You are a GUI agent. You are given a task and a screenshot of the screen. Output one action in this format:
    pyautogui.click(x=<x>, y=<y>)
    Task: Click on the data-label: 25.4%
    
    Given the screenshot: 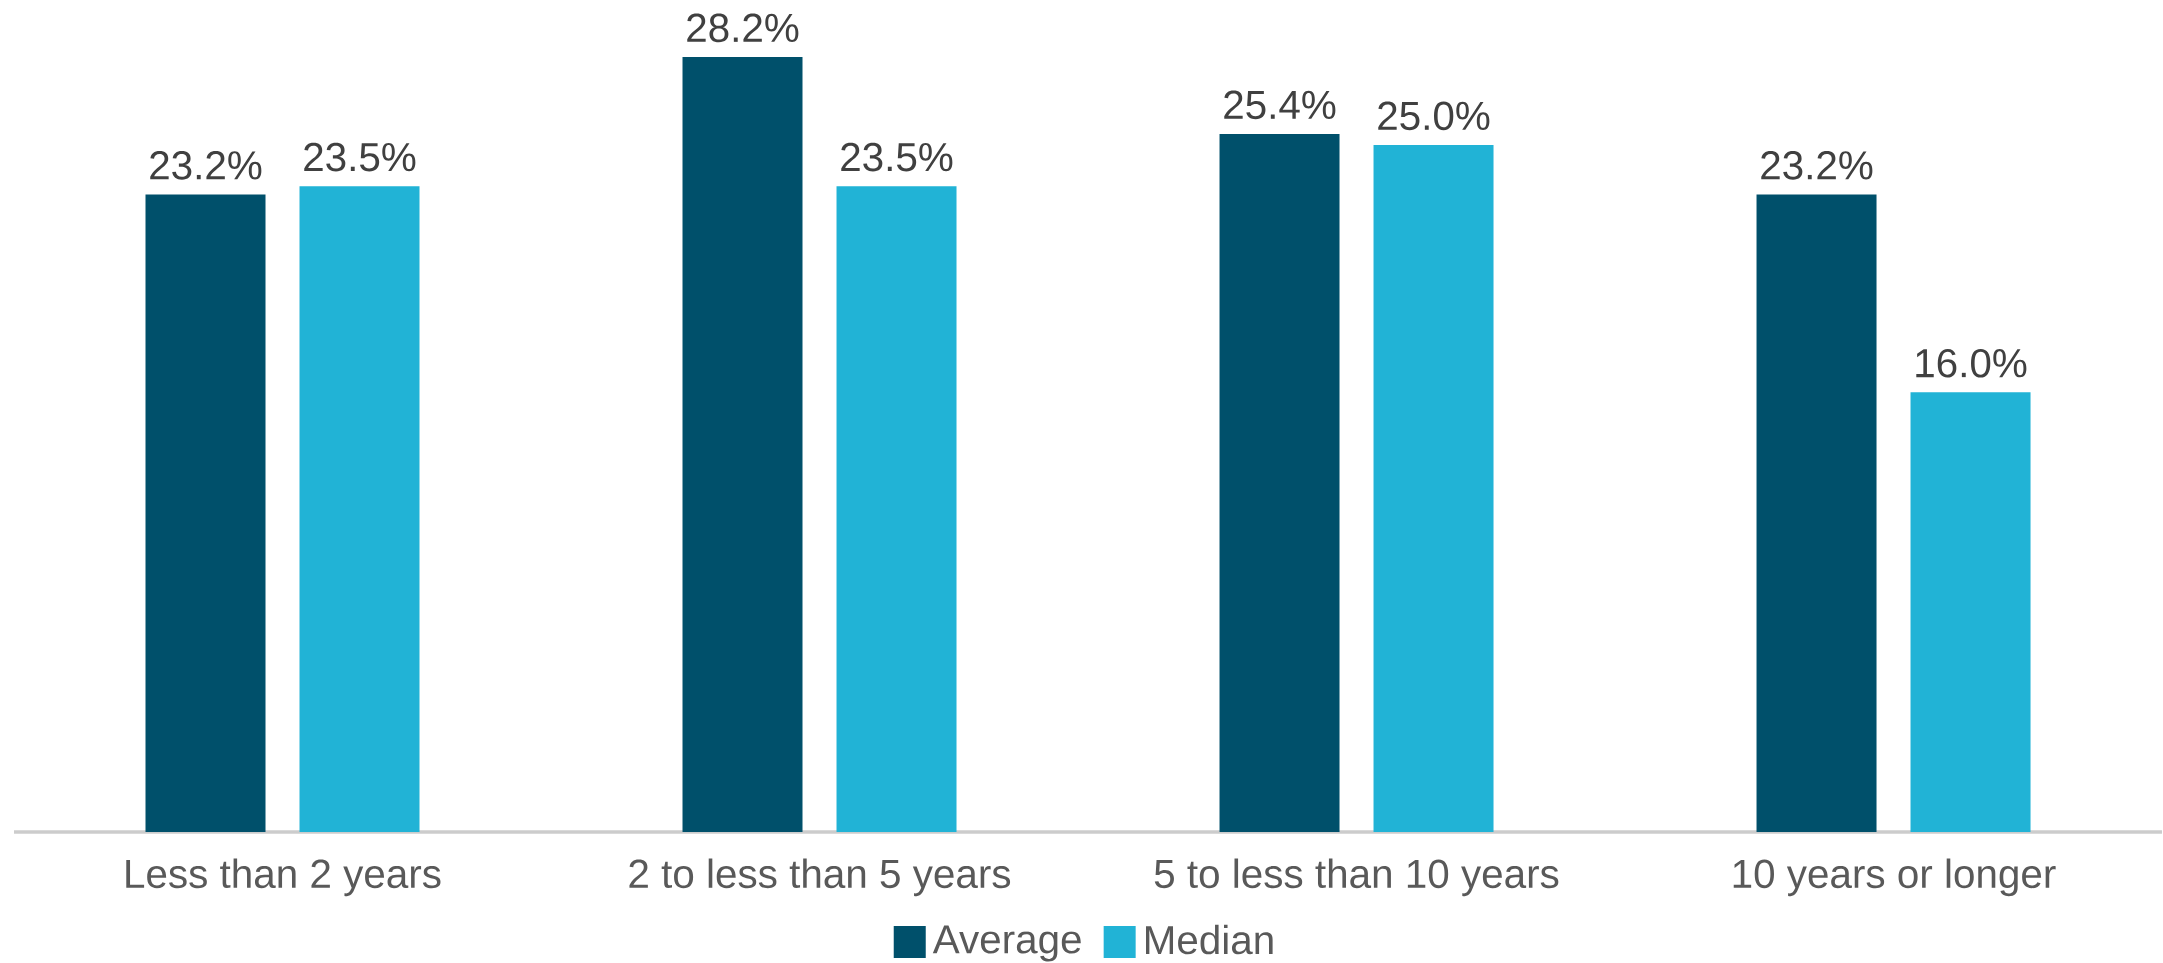 What is the action you would take?
    pyautogui.click(x=1280, y=105)
    